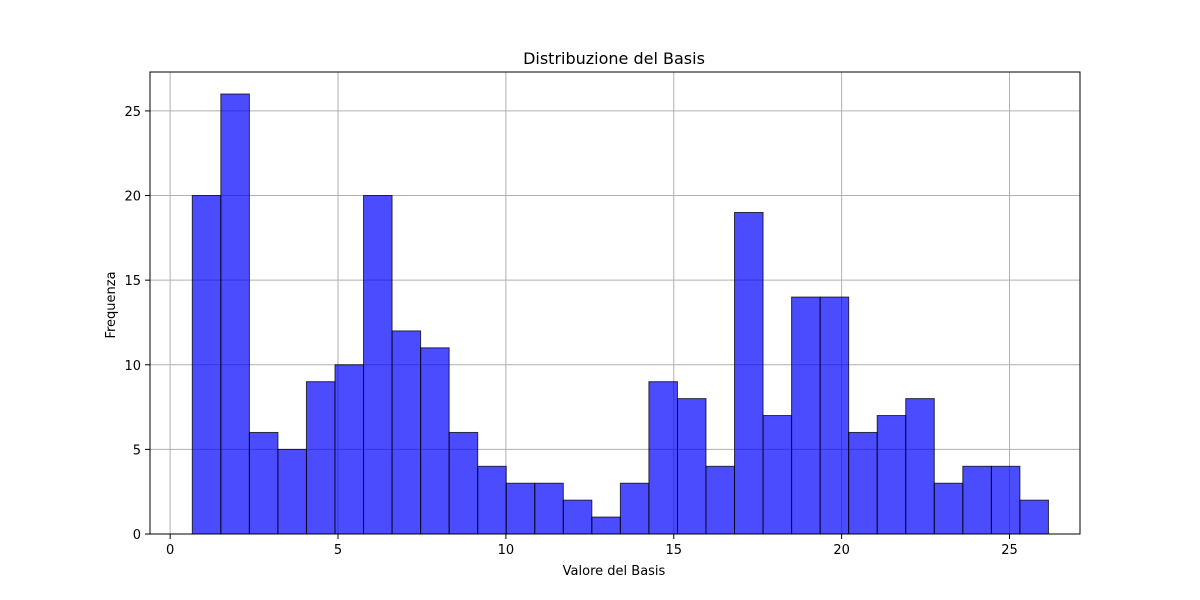 The image size is (1200, 600). What do you see at coordinates (841, 550) in the screenshot?
I see `x-tick-label: 20` at bounding box center [841, 550].